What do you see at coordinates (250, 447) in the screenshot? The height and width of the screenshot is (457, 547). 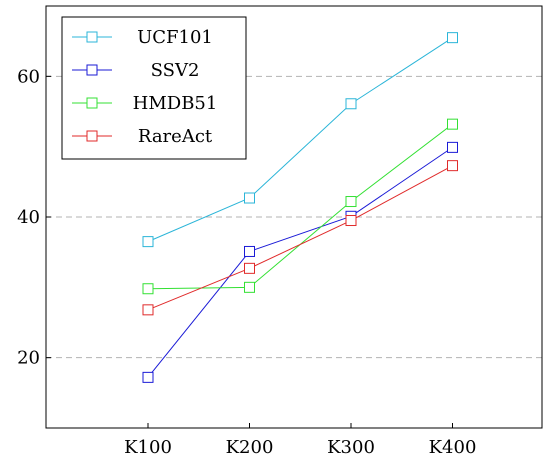 I see `x-tick-label: K200` at bounding box center [250, 447].